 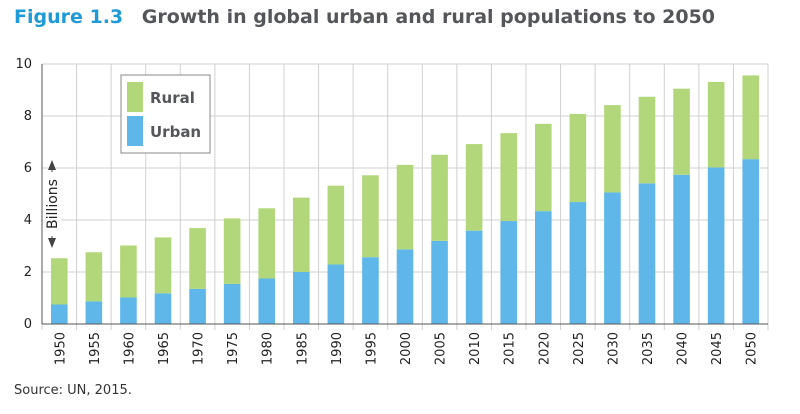 I want to click on x-tick-label: 1975, so click(x=233, y=348).